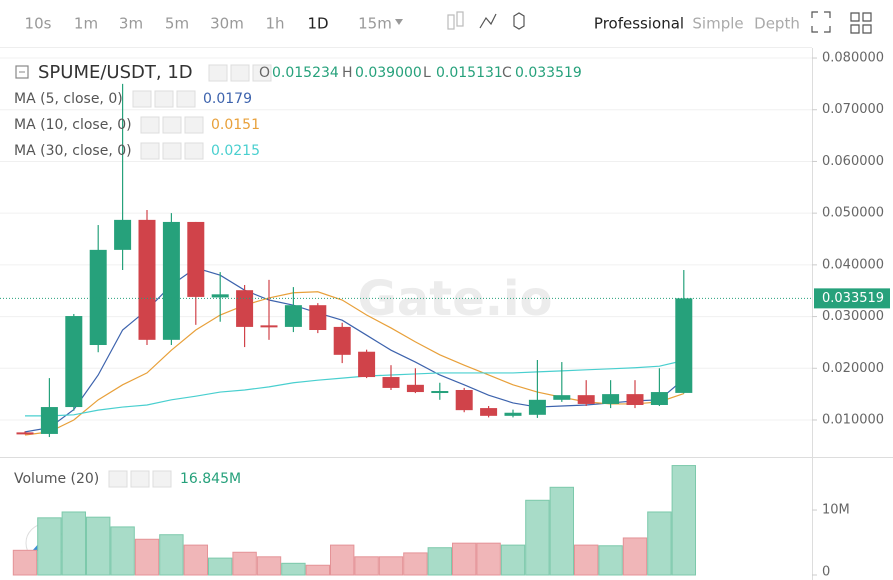 This screenshot has width=893, height=580. Describe the element at coordinates (639, 24) in the screenshot. I see `mode-button: Professional` at that location.